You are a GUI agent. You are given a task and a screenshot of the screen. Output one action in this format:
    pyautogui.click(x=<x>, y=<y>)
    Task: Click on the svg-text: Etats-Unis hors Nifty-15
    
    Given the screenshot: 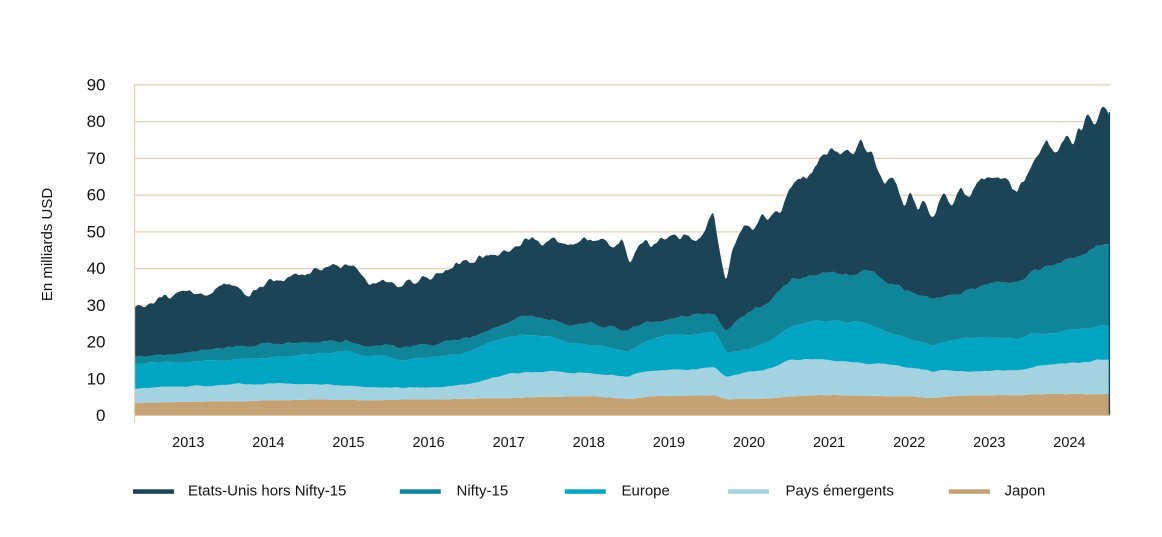 What is the action you would take?
    pyautogui.click(x=267, y=490)
    